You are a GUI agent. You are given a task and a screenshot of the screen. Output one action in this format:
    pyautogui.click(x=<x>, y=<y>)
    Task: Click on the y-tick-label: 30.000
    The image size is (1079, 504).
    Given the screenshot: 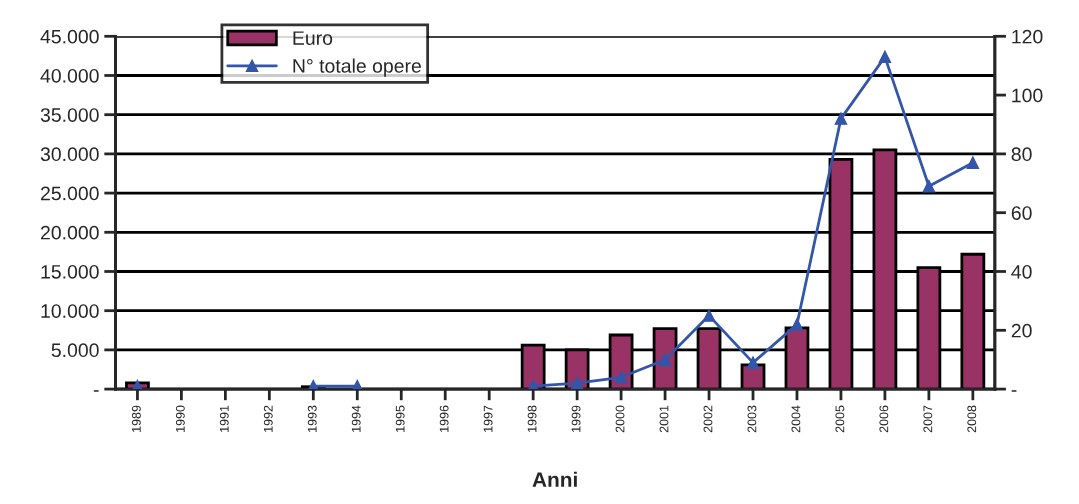 What is the action you would take?
    pyautogui.click(x=69, y=154)
    